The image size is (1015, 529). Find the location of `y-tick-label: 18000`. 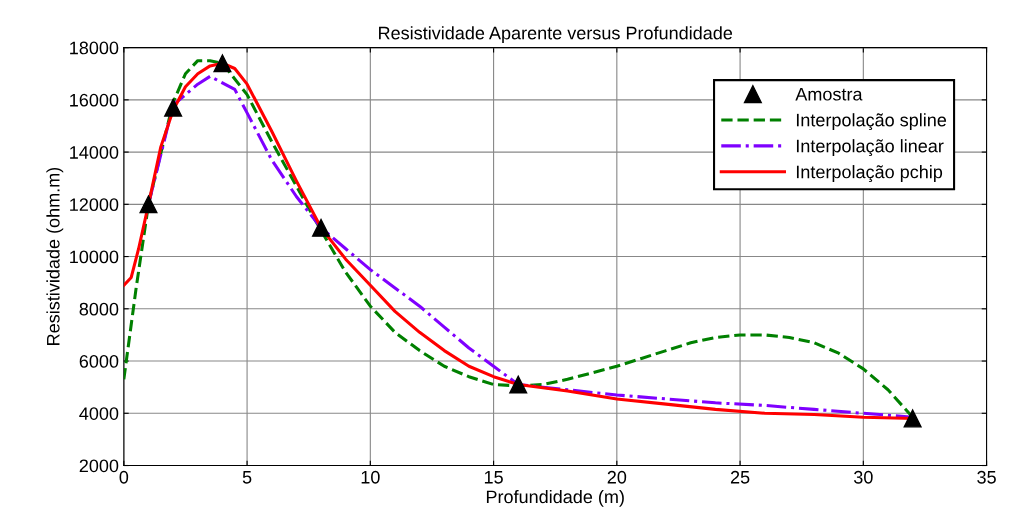

y-tick-label: 18000 is located at coordinates (94, 48).